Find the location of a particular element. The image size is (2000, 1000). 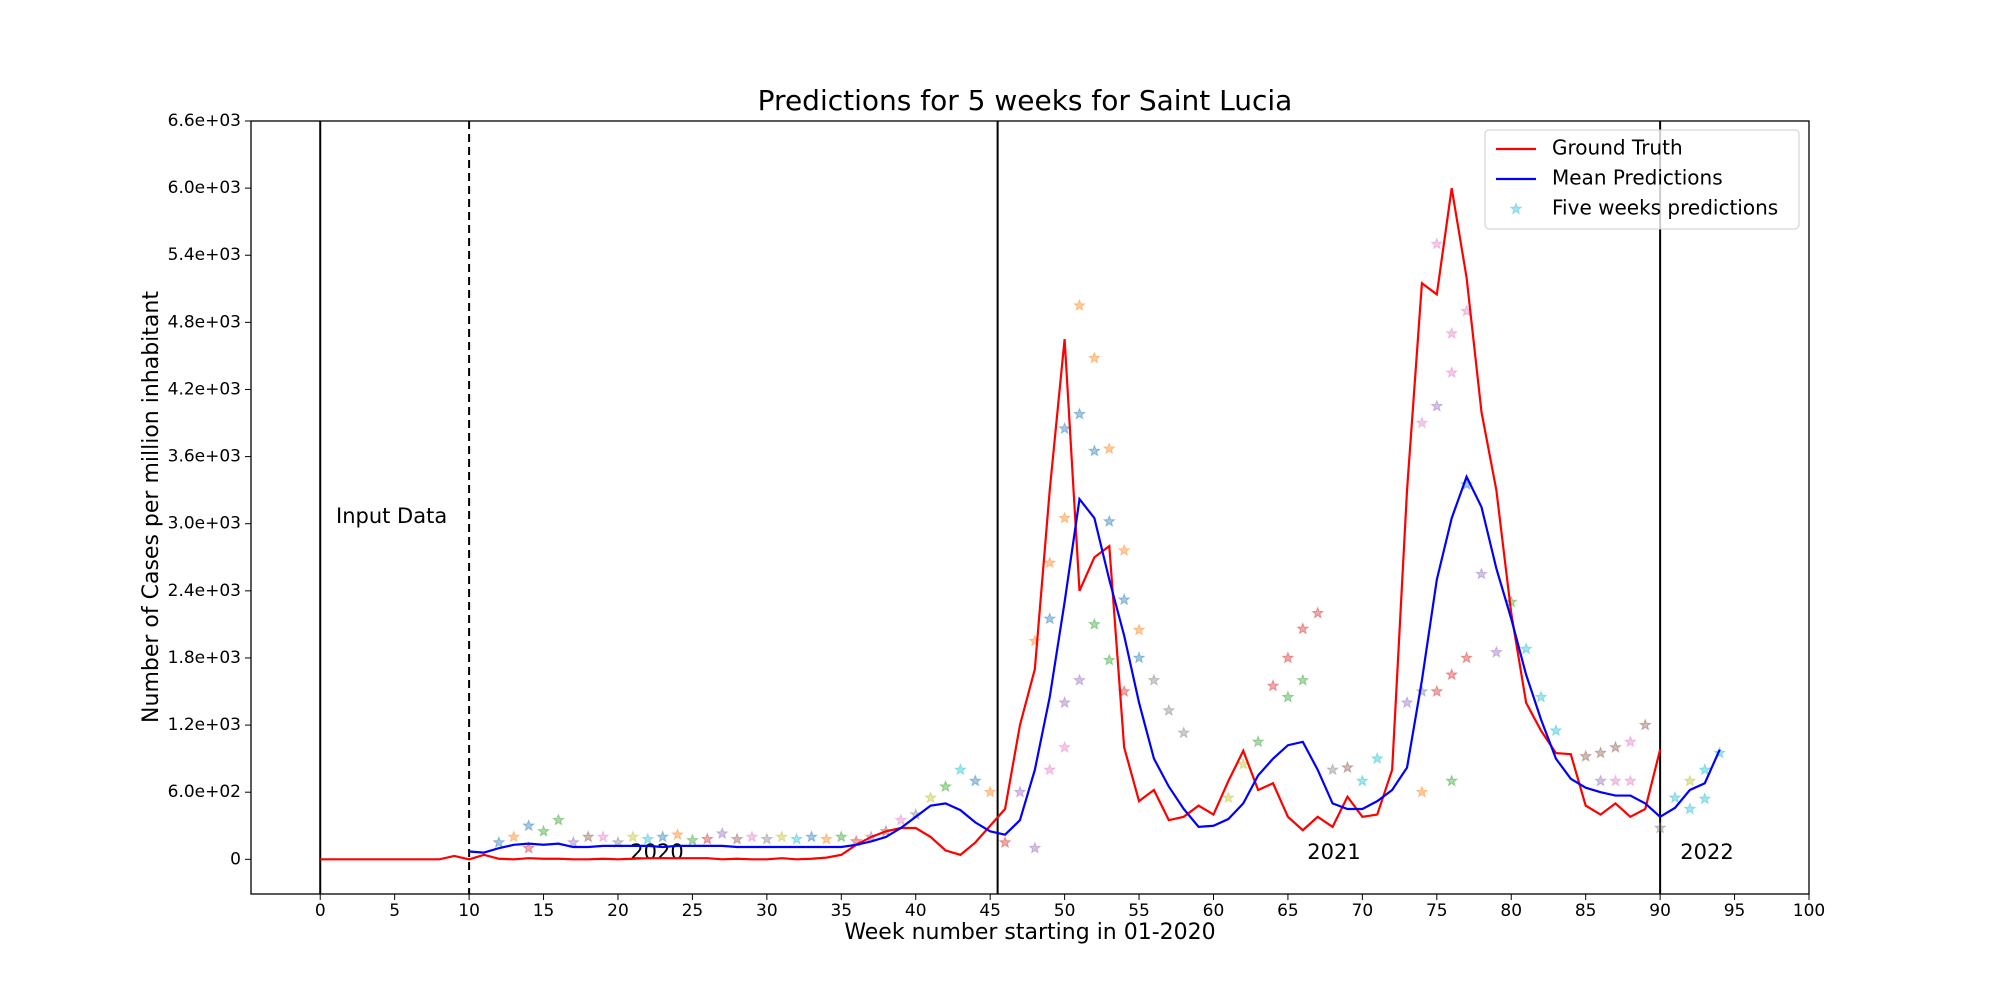

y-tick-label: 0 is located at coordinates (235, 859).